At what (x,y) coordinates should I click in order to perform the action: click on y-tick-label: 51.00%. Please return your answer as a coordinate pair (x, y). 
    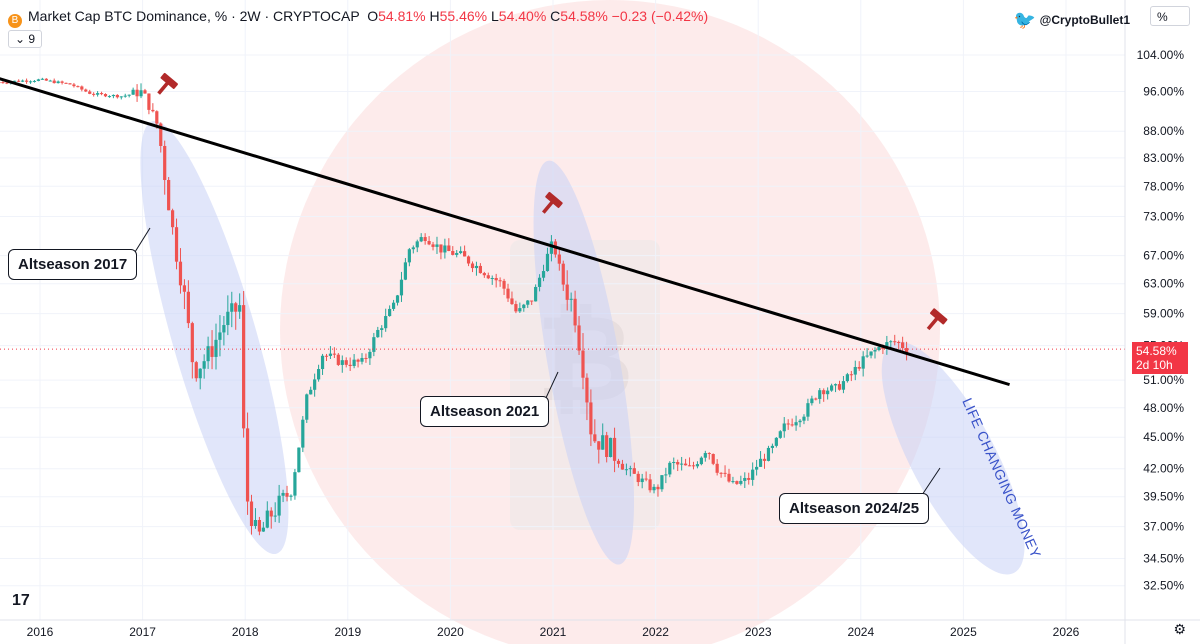
    Looking at the image, I should click on (1163, 380).